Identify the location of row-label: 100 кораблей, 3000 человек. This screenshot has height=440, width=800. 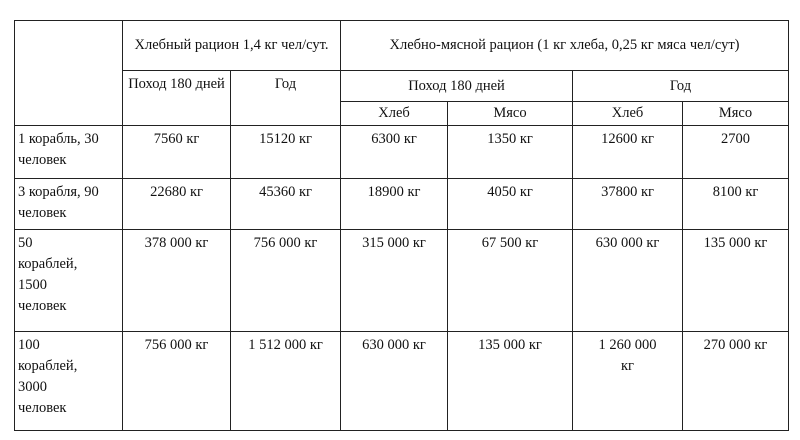
(68, 381).